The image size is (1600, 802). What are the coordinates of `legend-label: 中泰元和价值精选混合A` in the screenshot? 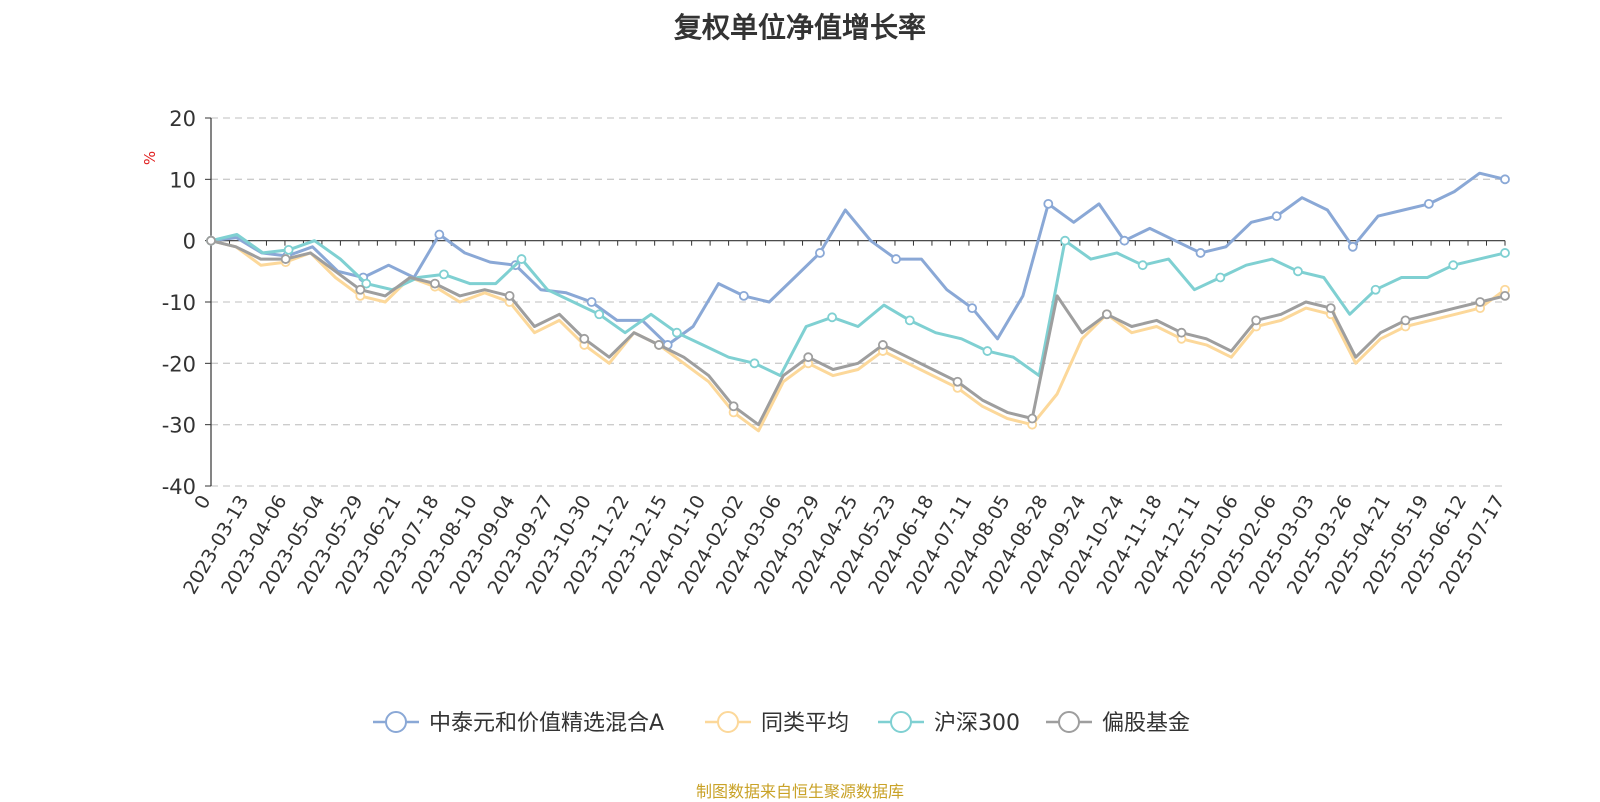 It's located at (546, 723).